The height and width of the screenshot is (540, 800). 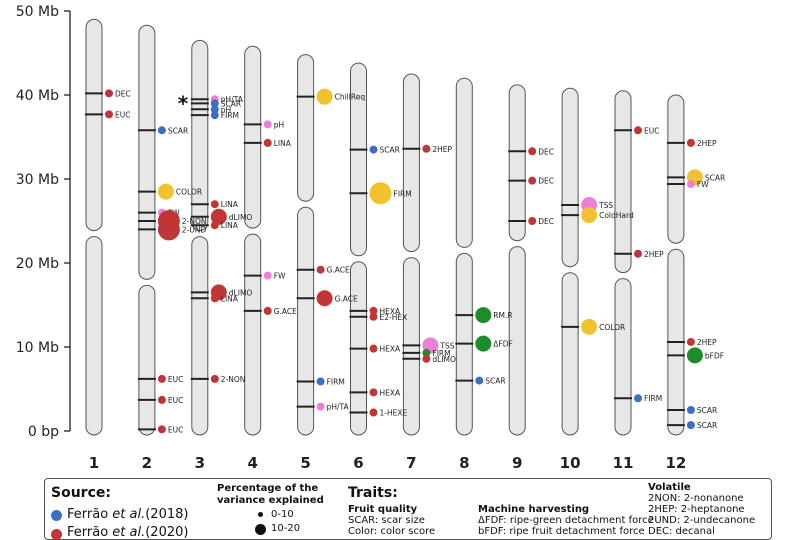 I want to click on chromosome-label: 5, so click(x=305, y=463).